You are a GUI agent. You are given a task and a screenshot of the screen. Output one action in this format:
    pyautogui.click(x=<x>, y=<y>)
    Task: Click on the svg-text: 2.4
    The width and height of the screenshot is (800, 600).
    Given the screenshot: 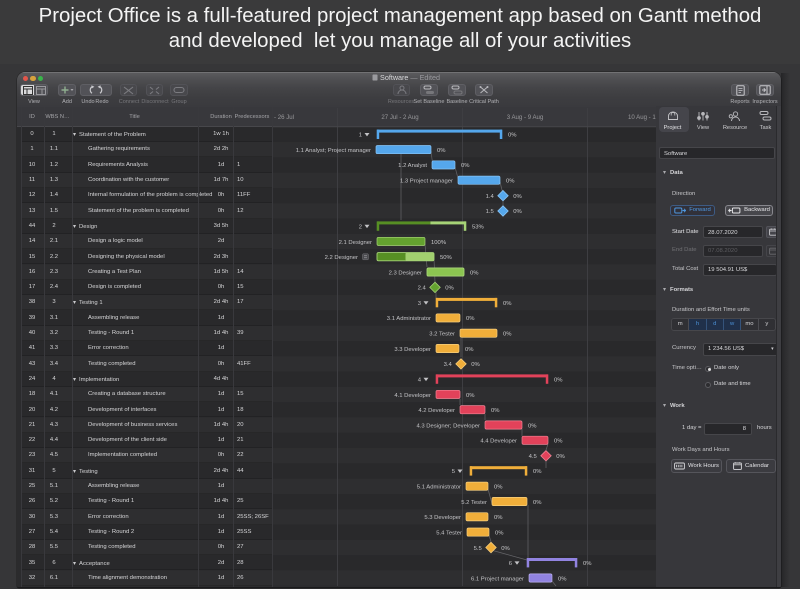 What is the action you would take?
    pyautogui.click(x=422, y=289)
    